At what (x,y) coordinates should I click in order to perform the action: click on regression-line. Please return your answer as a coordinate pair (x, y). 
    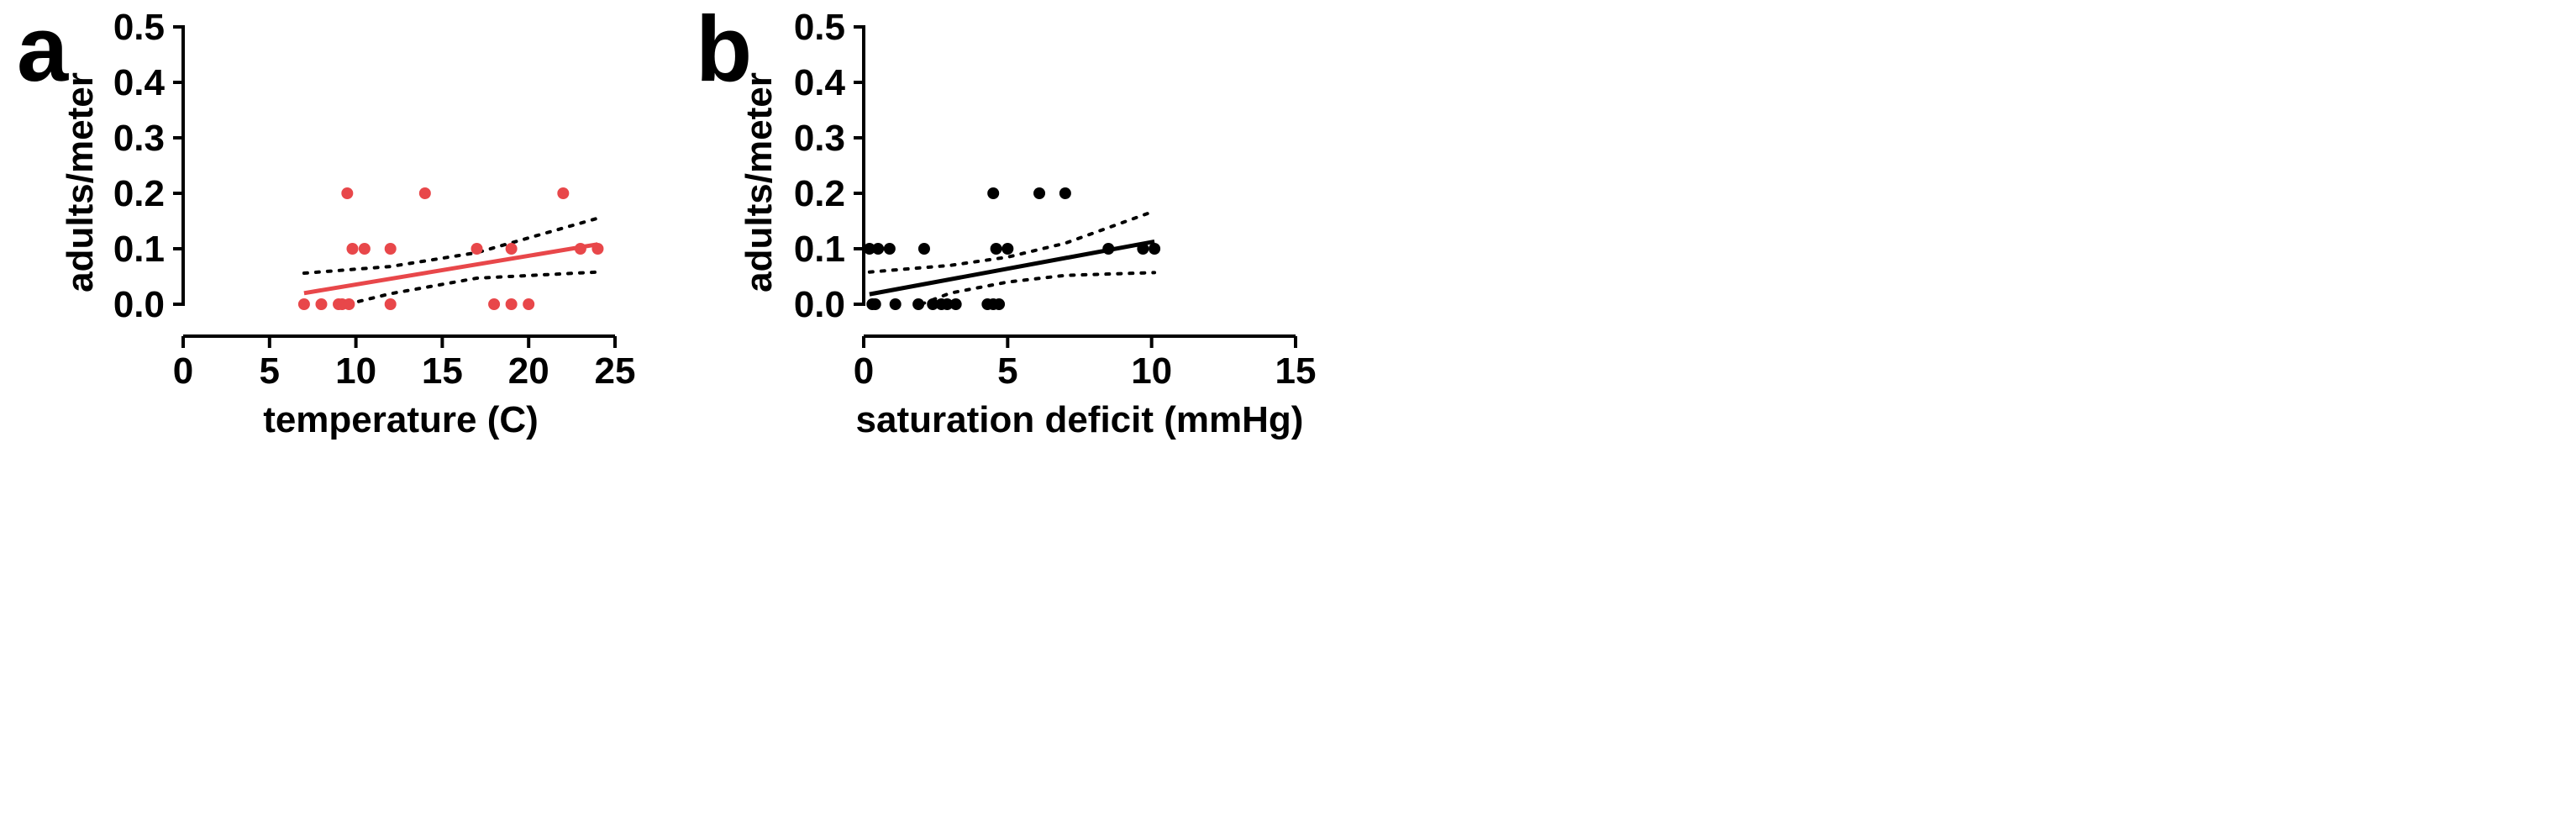
    Looking at the image, I should click on (450, 269).